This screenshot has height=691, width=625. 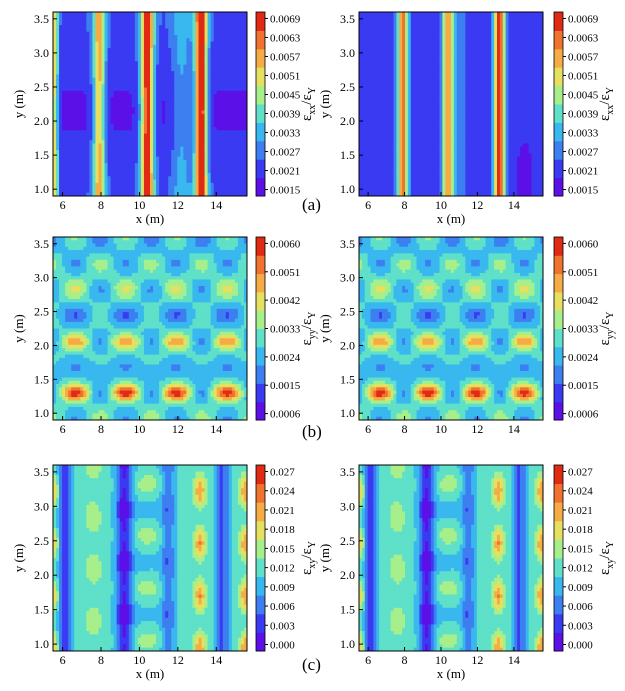 What do you see at coordinates (150, 218) in the screenshot?
I see `x-axis-label: x (m)` at bounding box center [150, 218].